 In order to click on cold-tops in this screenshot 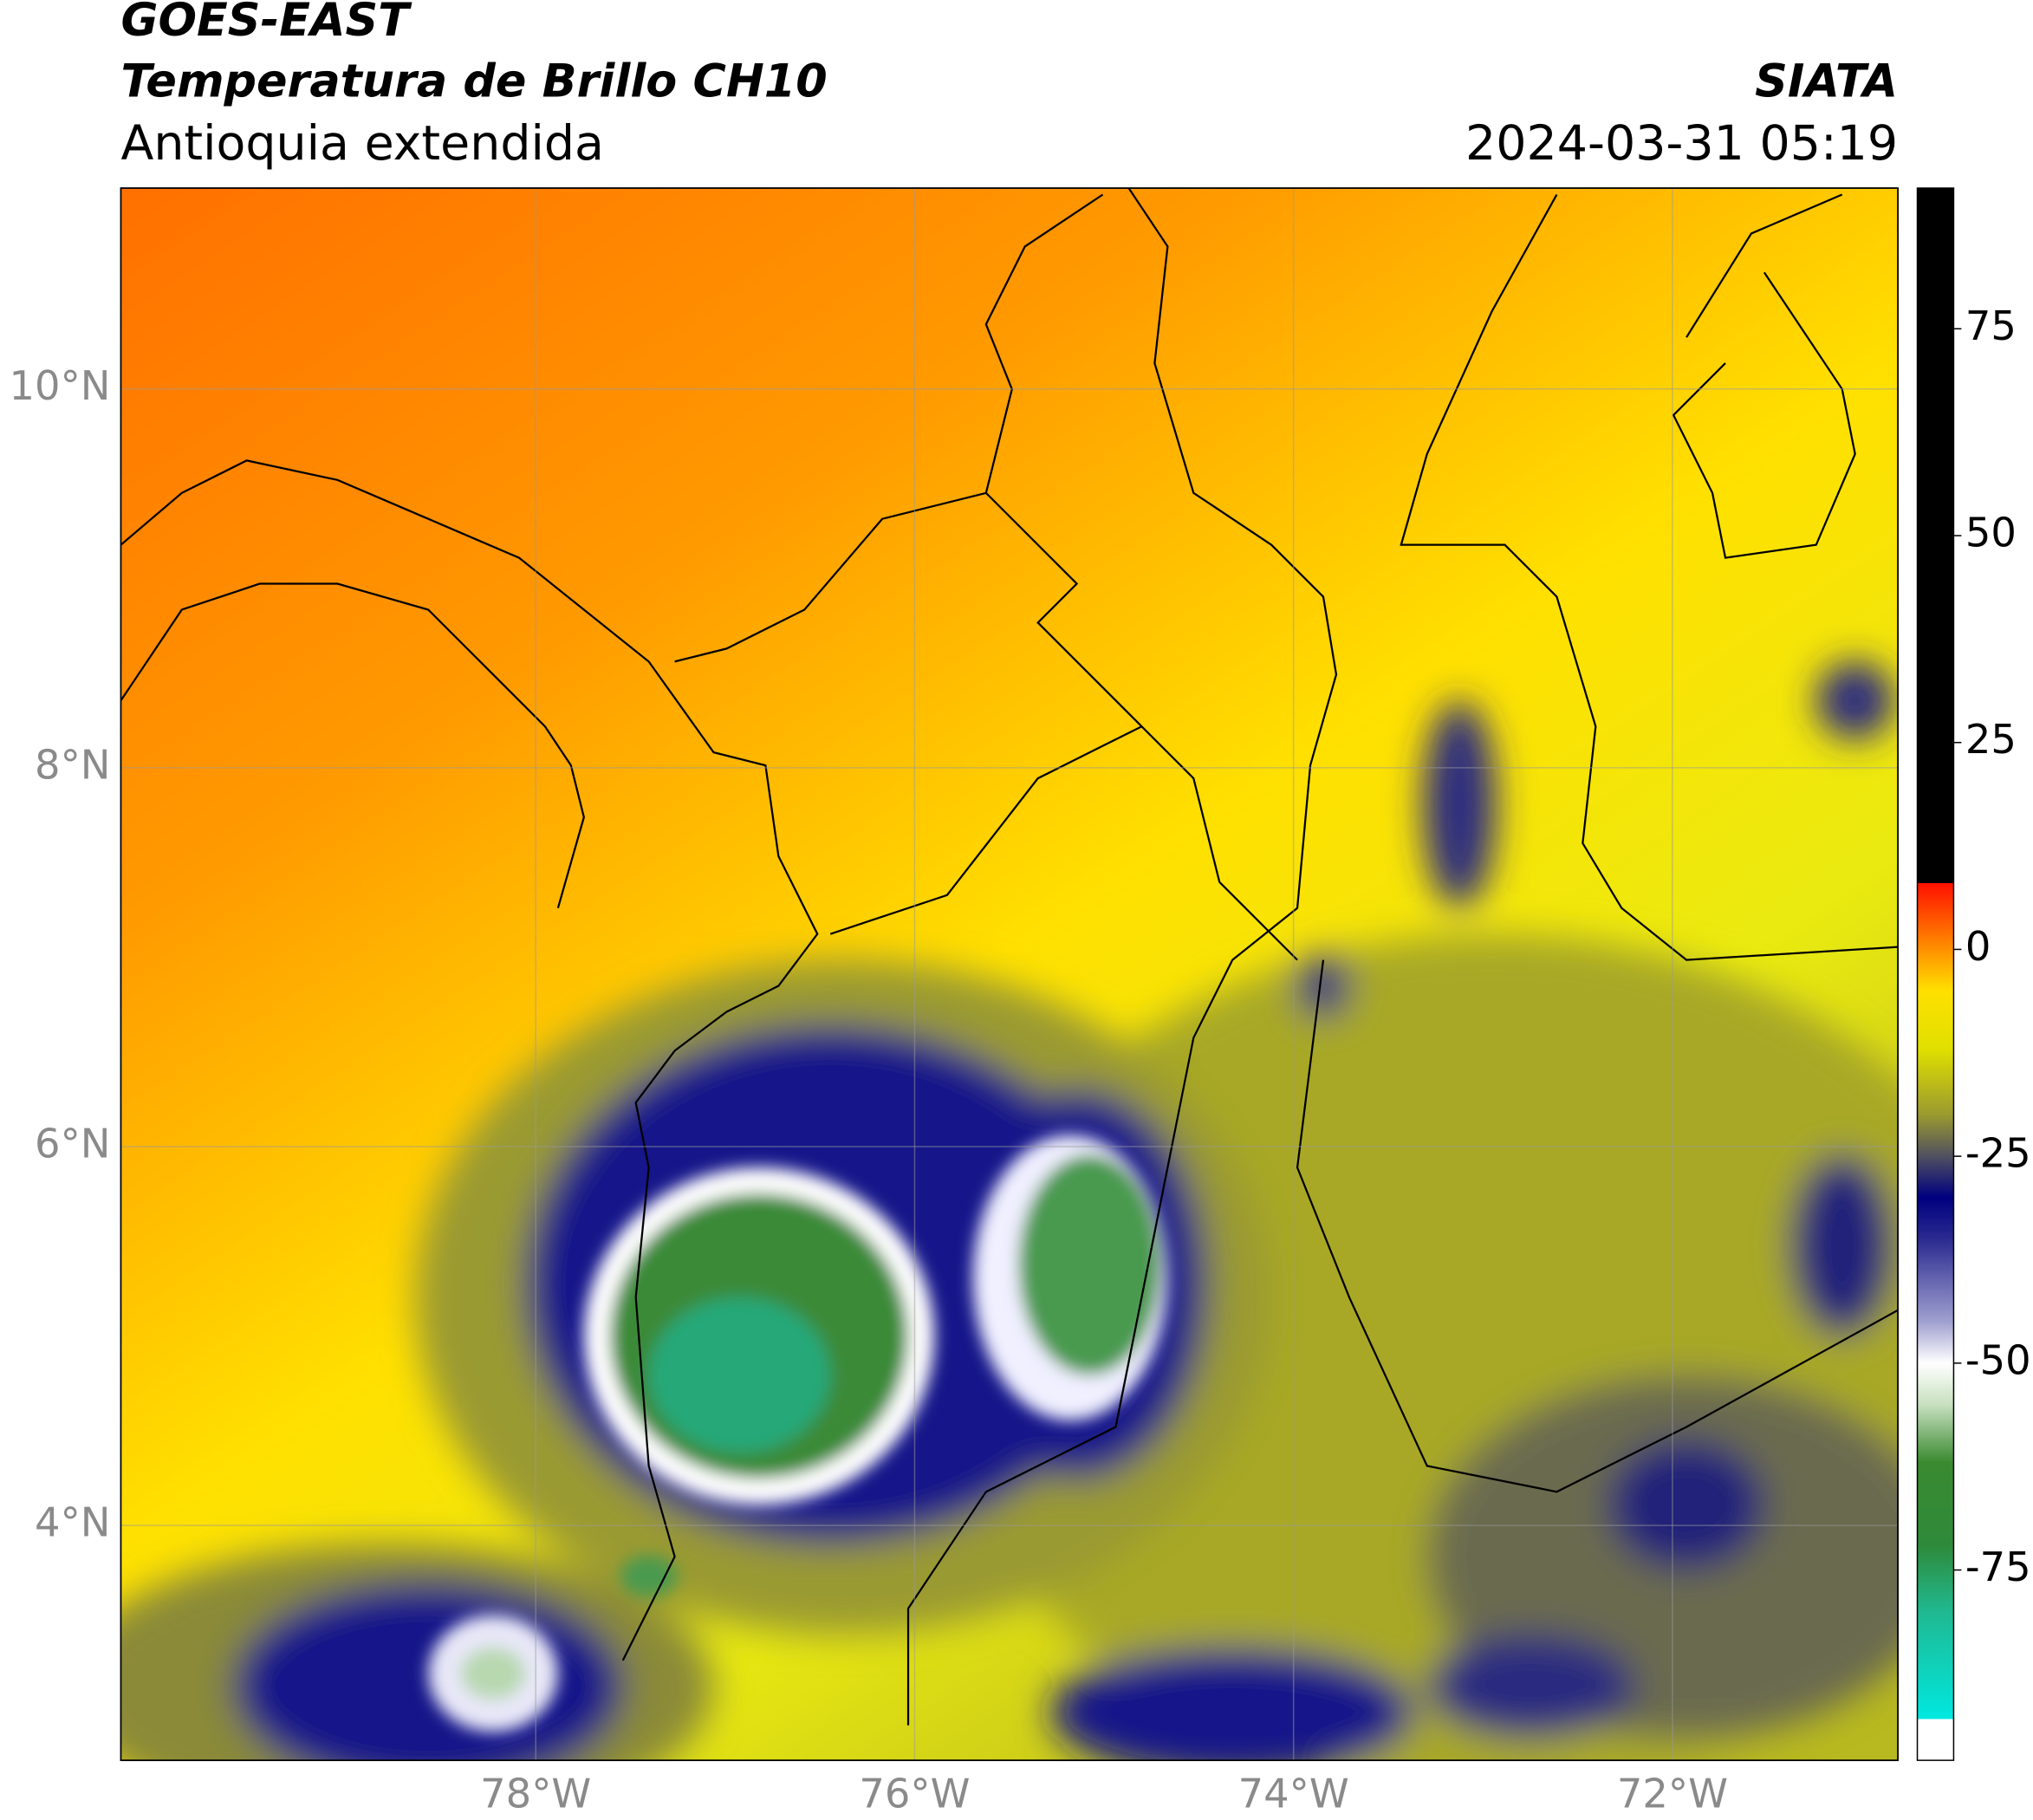, I will do `click(798, 1433)`.